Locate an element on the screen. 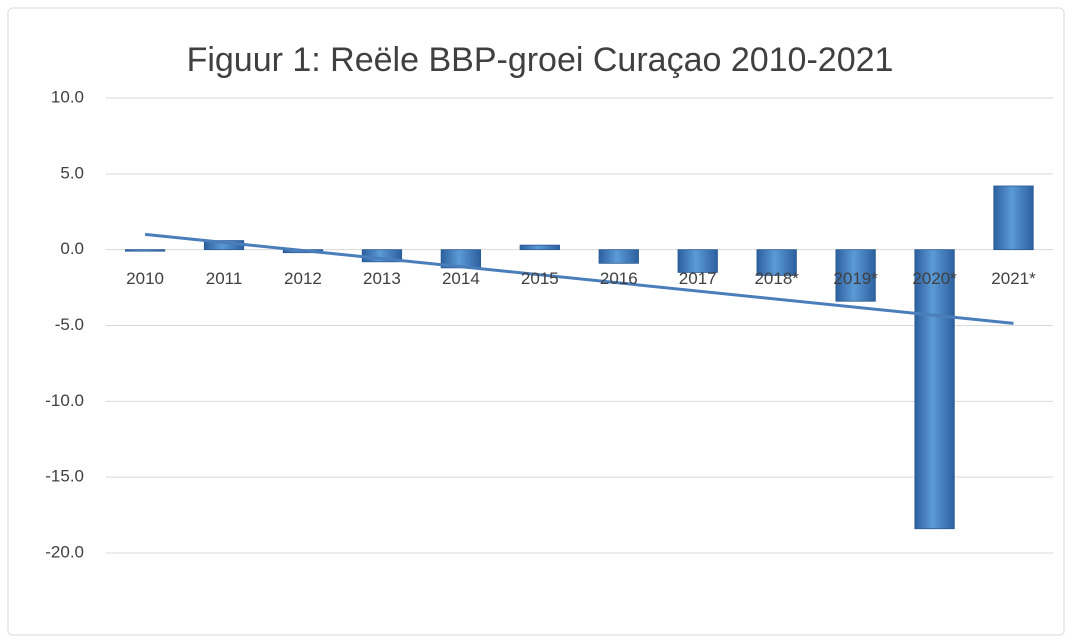 The height and width of the screenshot is (643, 1072). x-tick-label: 2018* is located at coordinates (776, 278).